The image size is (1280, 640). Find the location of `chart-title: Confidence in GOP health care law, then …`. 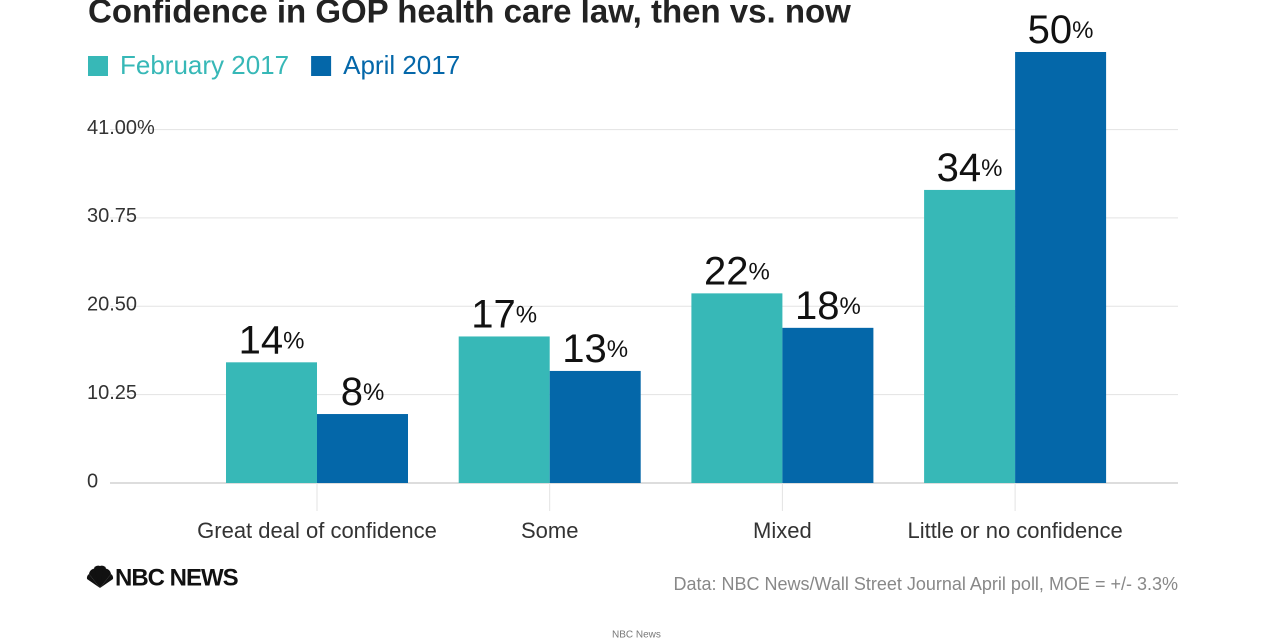

chart-title: Confidence in GOP health care law, then … is located at coordinates (469, 15).